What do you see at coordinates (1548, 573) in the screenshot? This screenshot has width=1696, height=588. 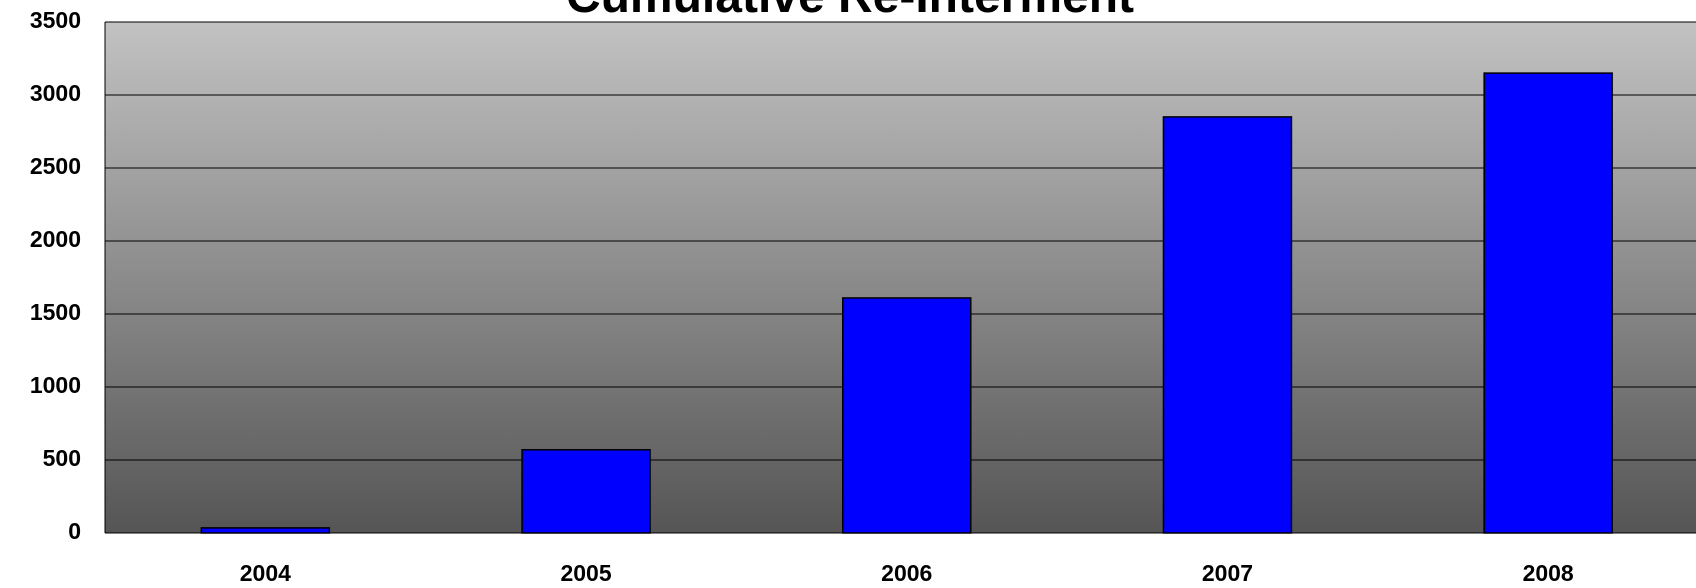 I see `x-tick-label: 2008` at bounding box center [1548, 573].